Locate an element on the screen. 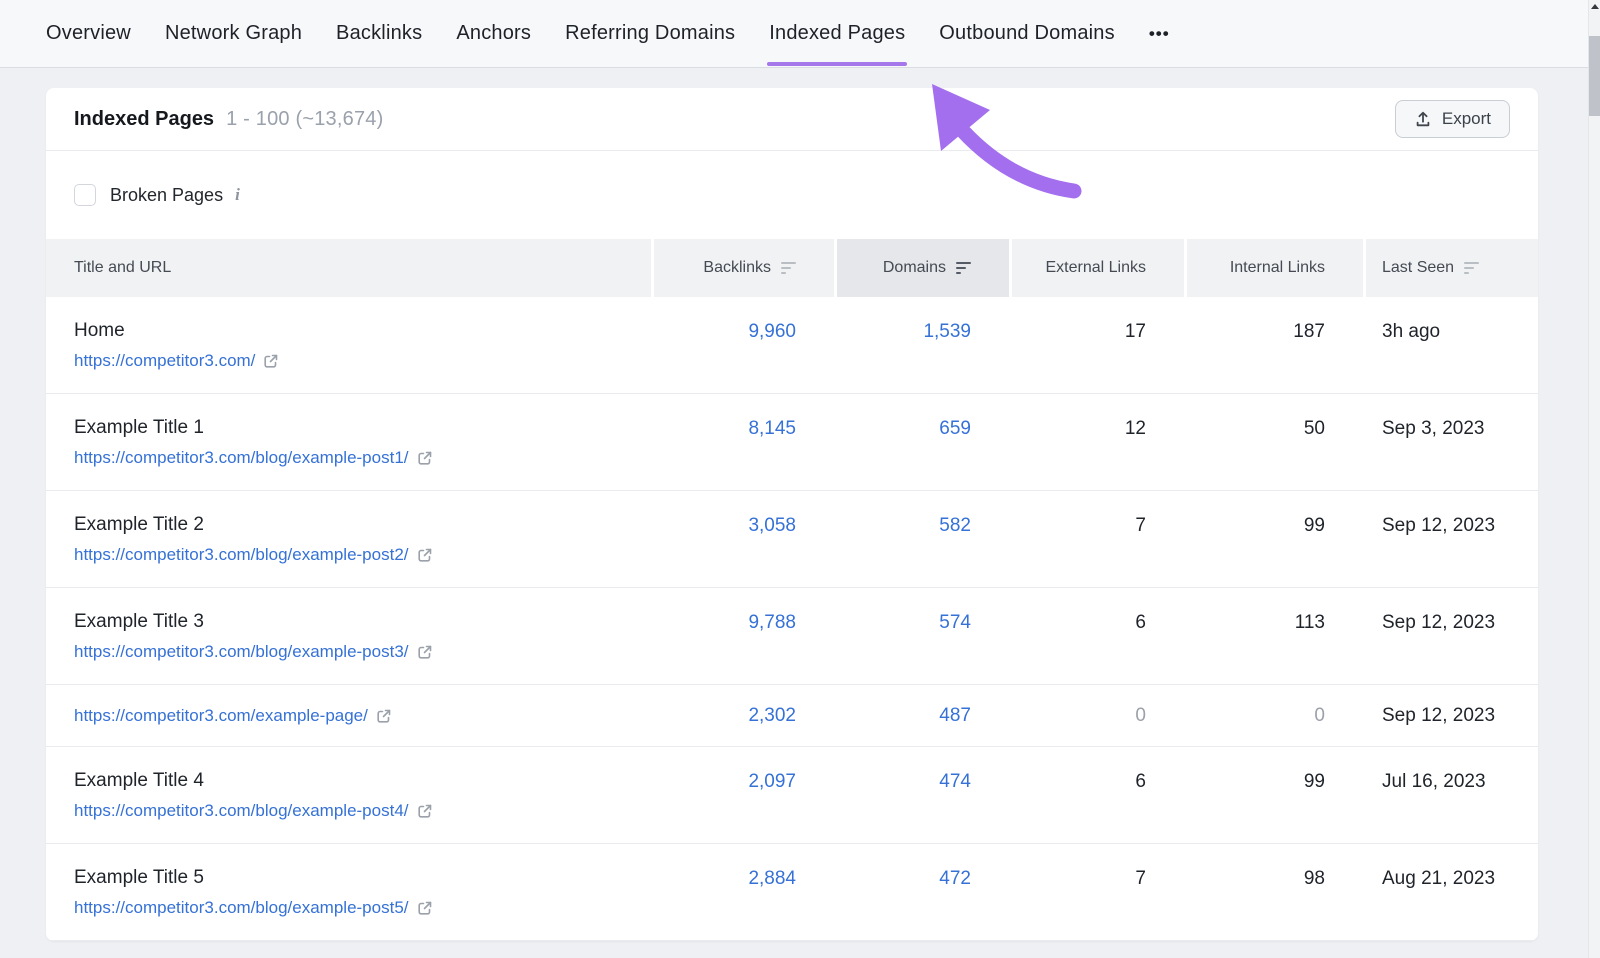  filter-row: Broken Pages i is located at coordinates (792, 195).